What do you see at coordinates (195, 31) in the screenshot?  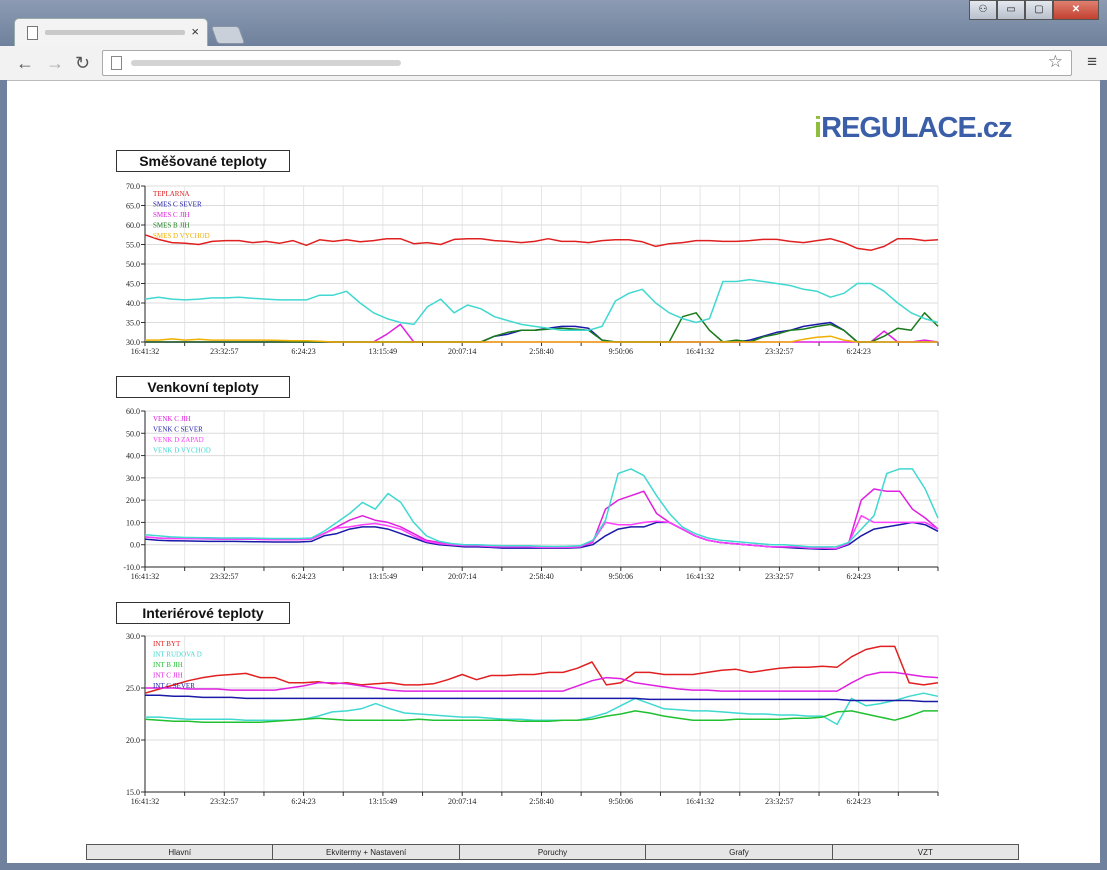 I see `close-tab-icon: ×` at bounding box center [195, 31].